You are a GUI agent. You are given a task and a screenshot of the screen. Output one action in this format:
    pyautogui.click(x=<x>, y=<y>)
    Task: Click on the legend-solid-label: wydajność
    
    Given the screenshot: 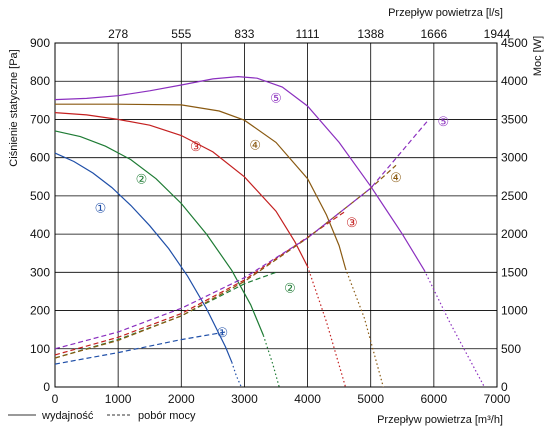 What is the action you would take?
    pyautogui.click(x=67, y=416)
    